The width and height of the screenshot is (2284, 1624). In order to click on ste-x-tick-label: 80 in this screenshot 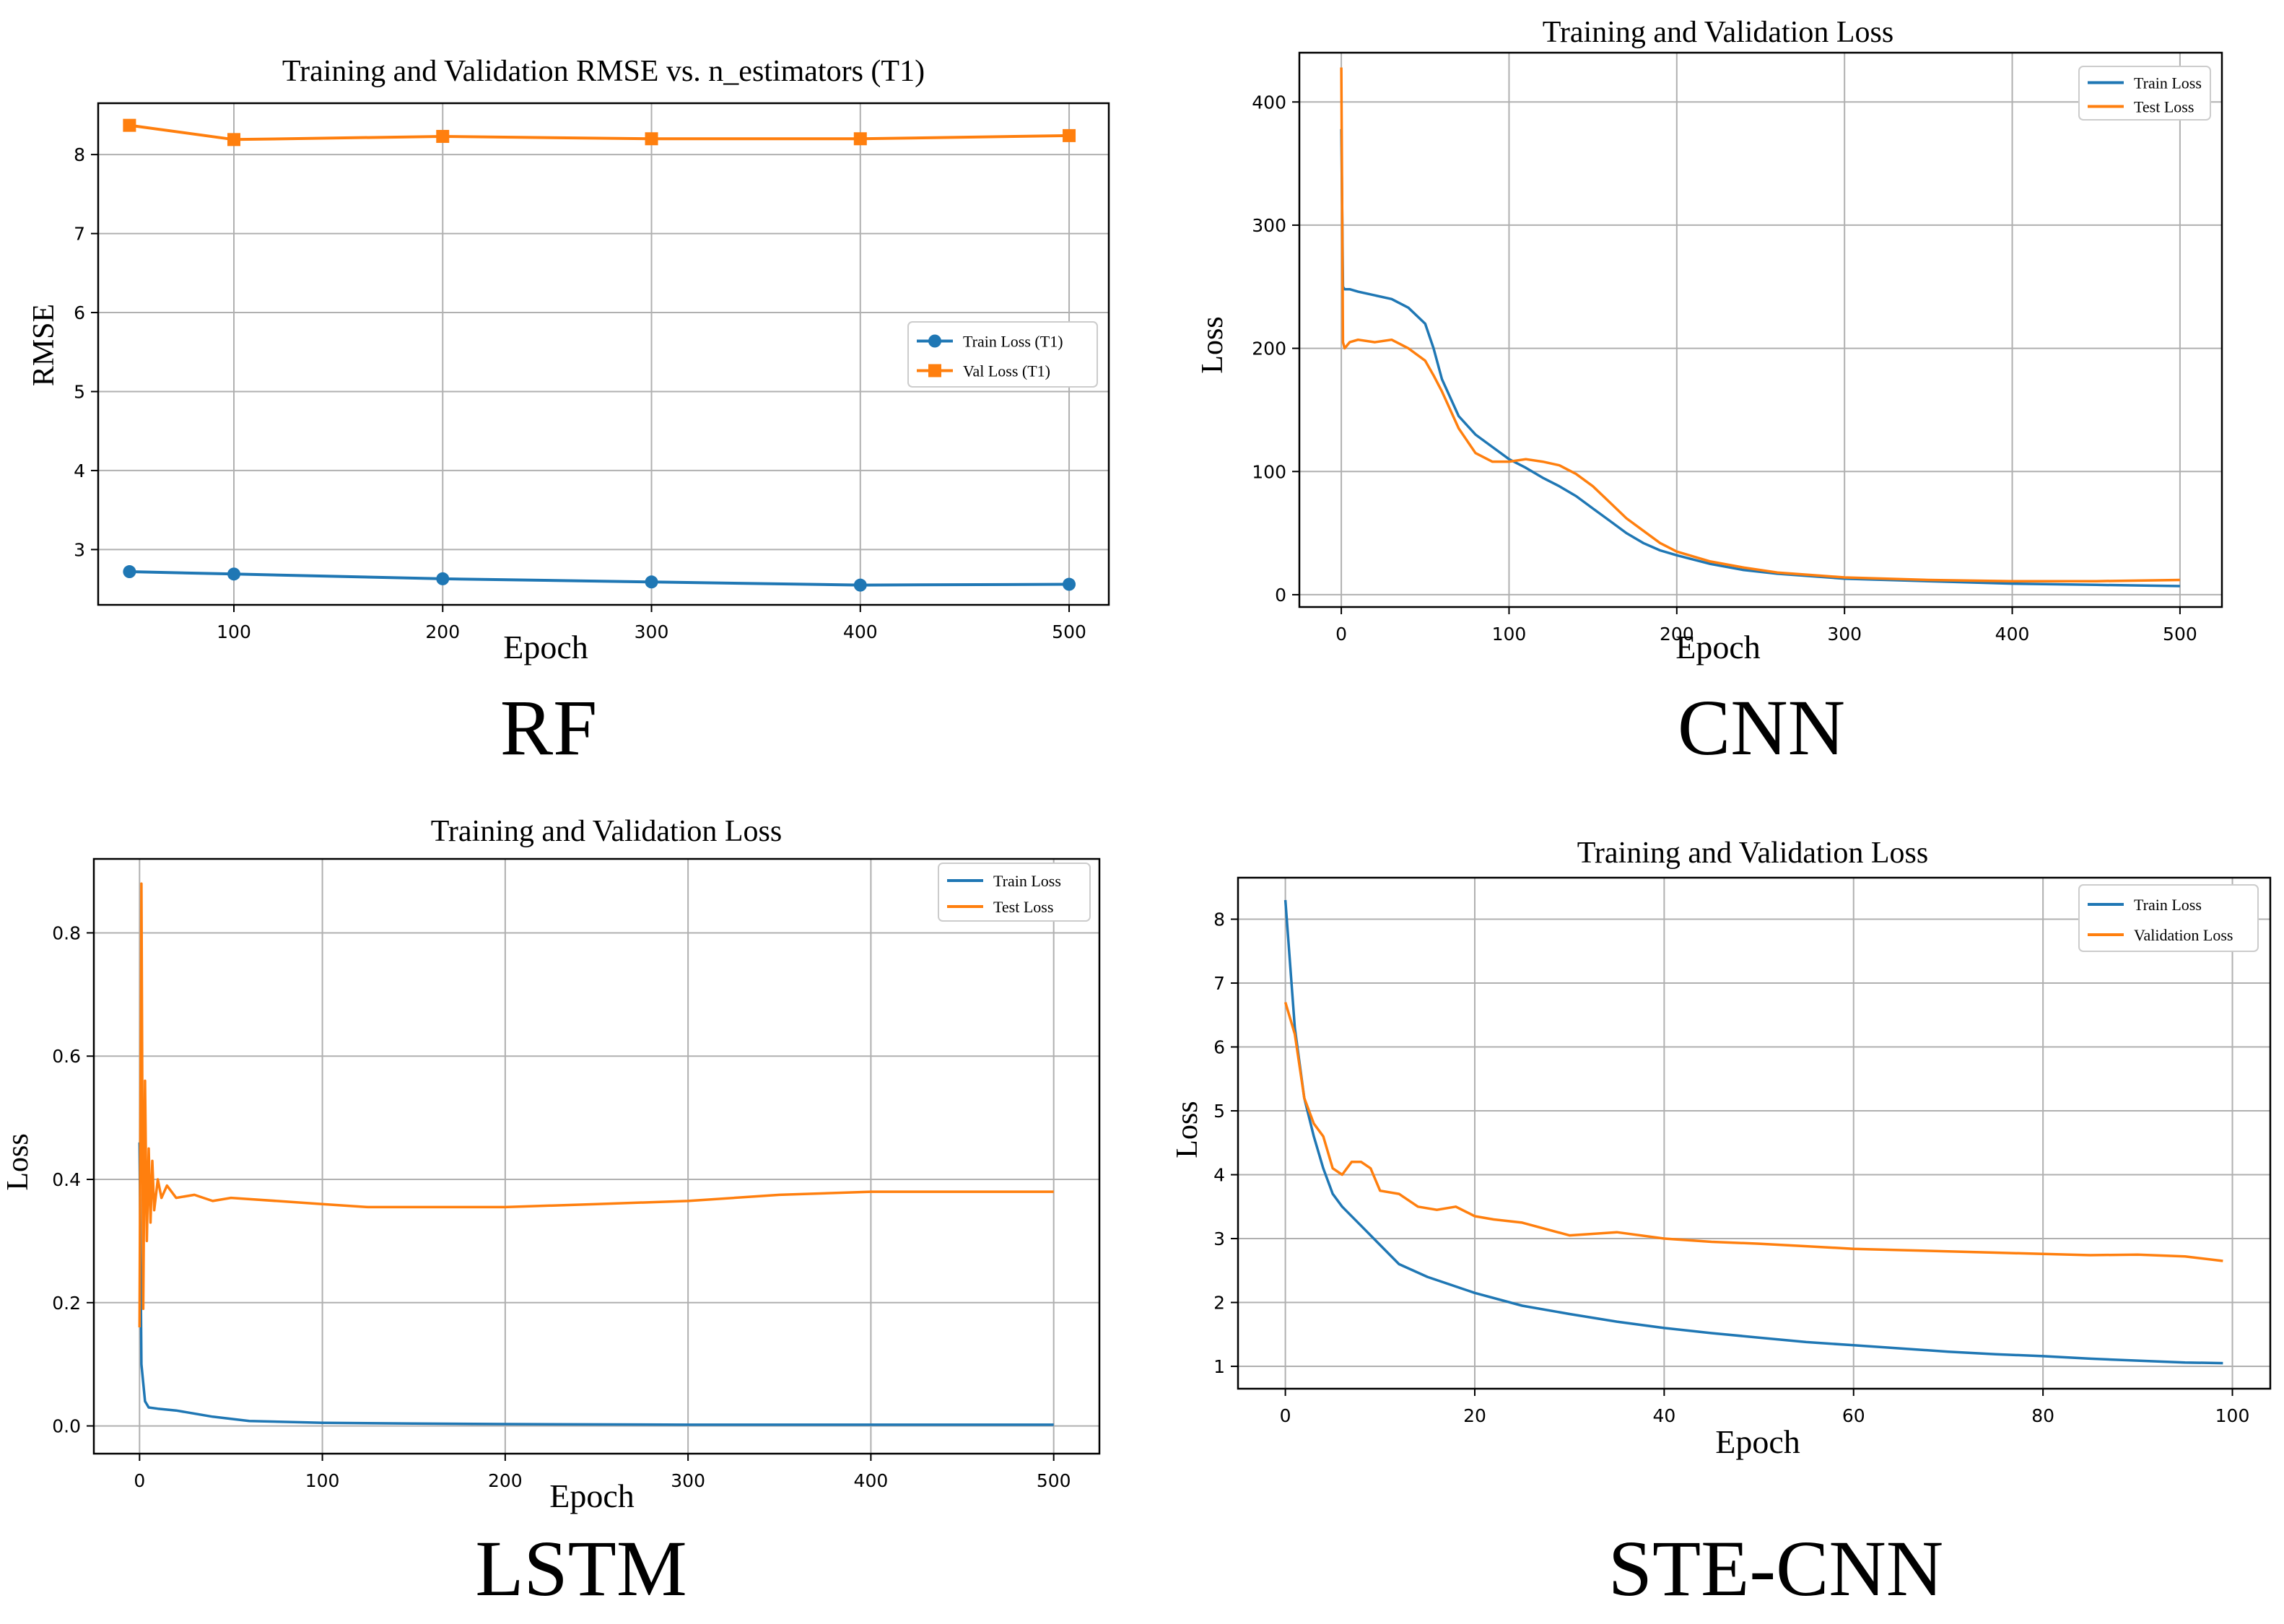, I will do `click(2042, 1415)`.